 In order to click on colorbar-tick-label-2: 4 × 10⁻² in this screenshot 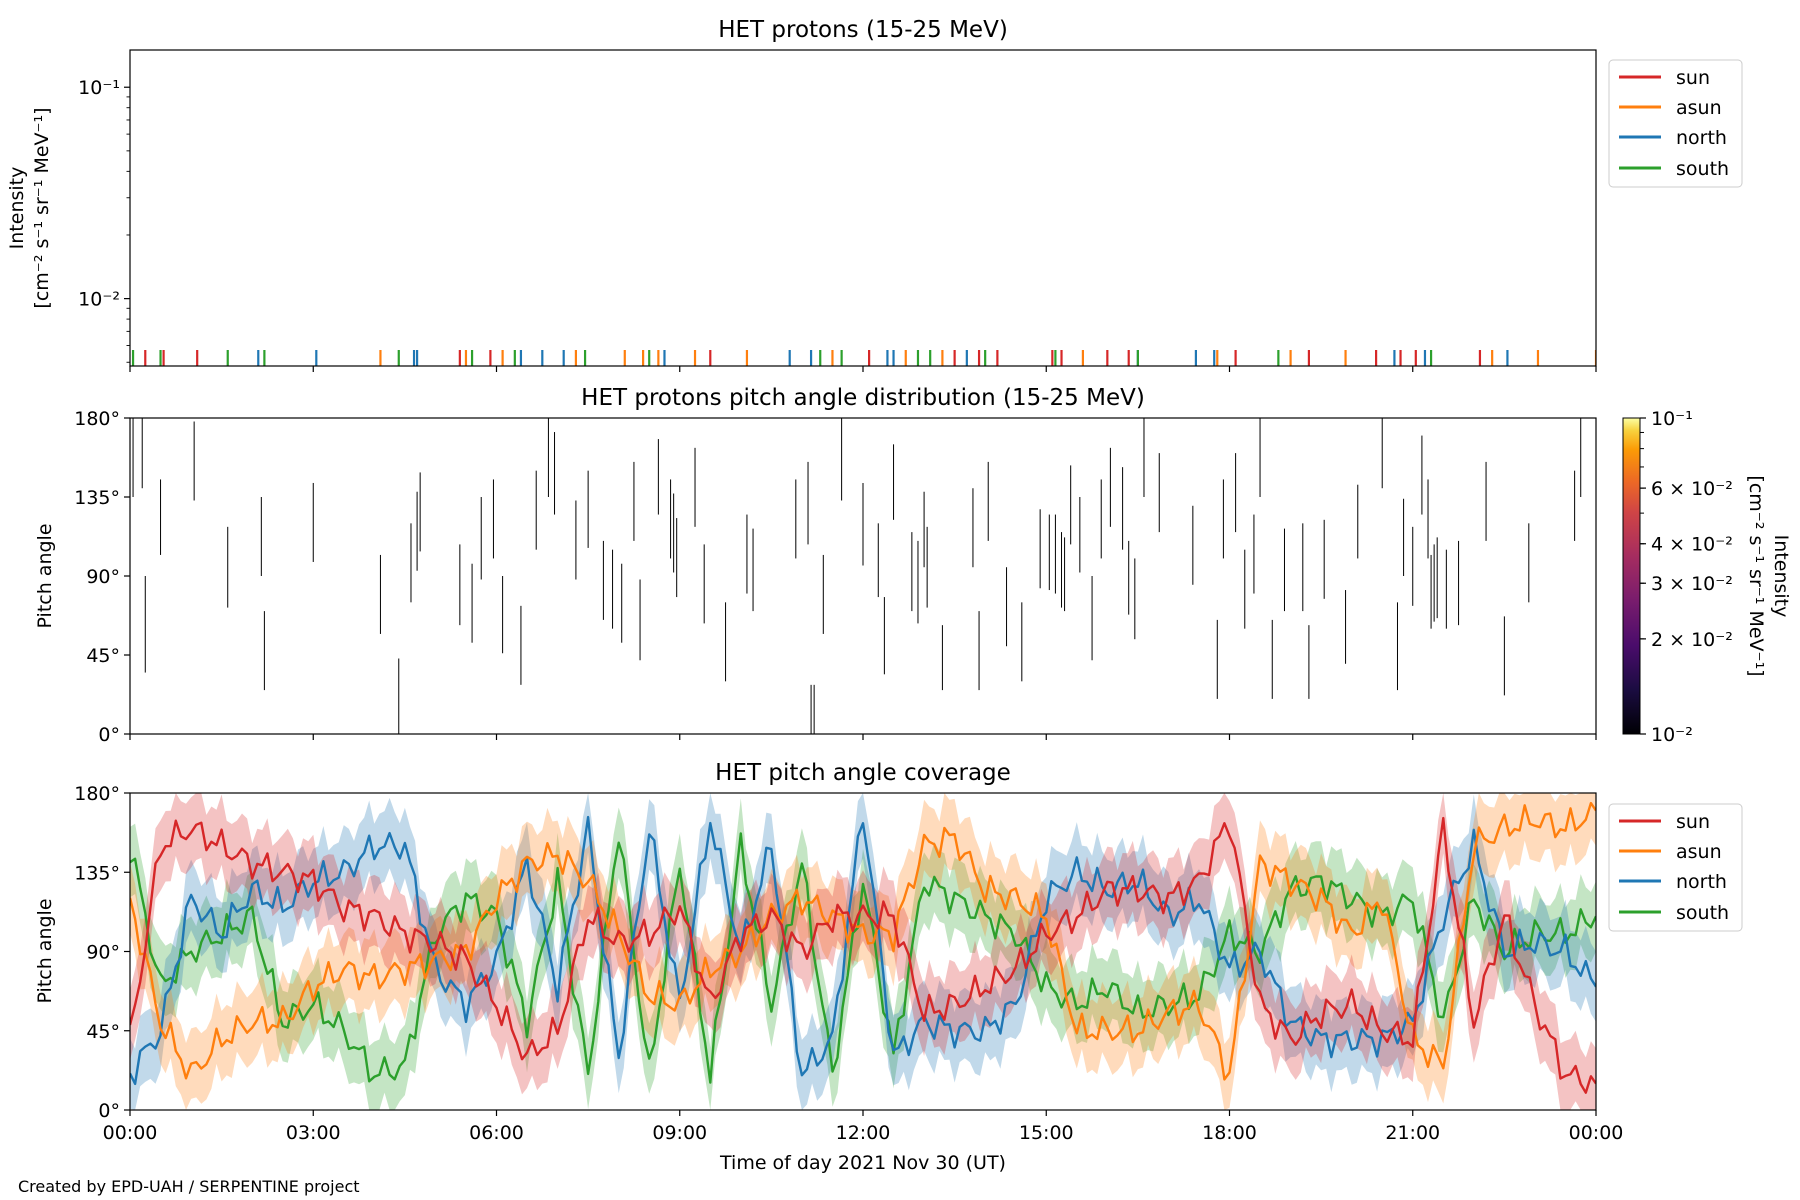, I will do `click(1692, 545)`.